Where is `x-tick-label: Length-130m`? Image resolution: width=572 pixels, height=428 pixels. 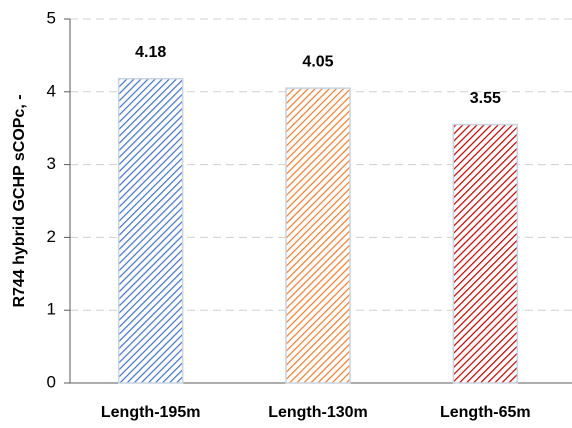 x-tick-label: Length-130m is located at coordinates (318, 412).